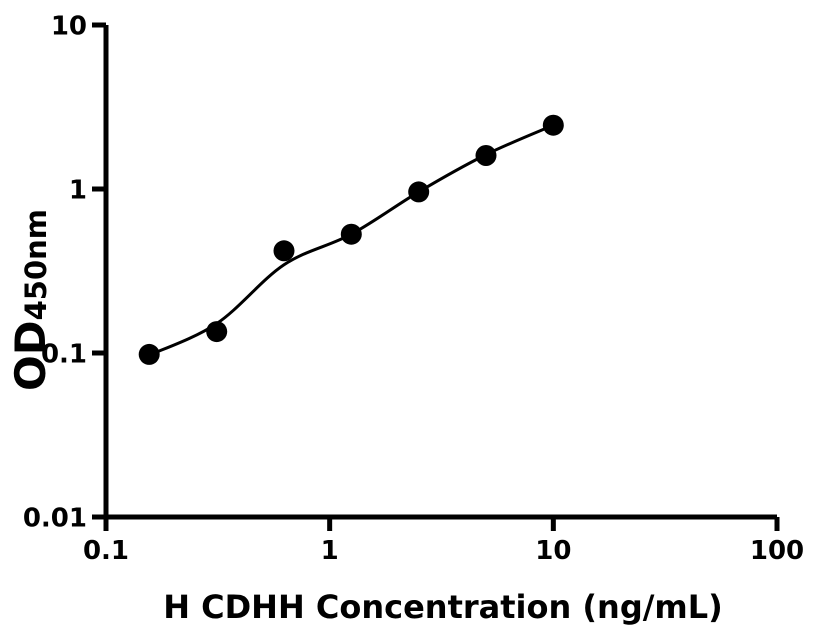  What do you see at coordinates (553, 551) in the screenshot?
I see `x-tick-label: 10` at bounding box center [553, 551].